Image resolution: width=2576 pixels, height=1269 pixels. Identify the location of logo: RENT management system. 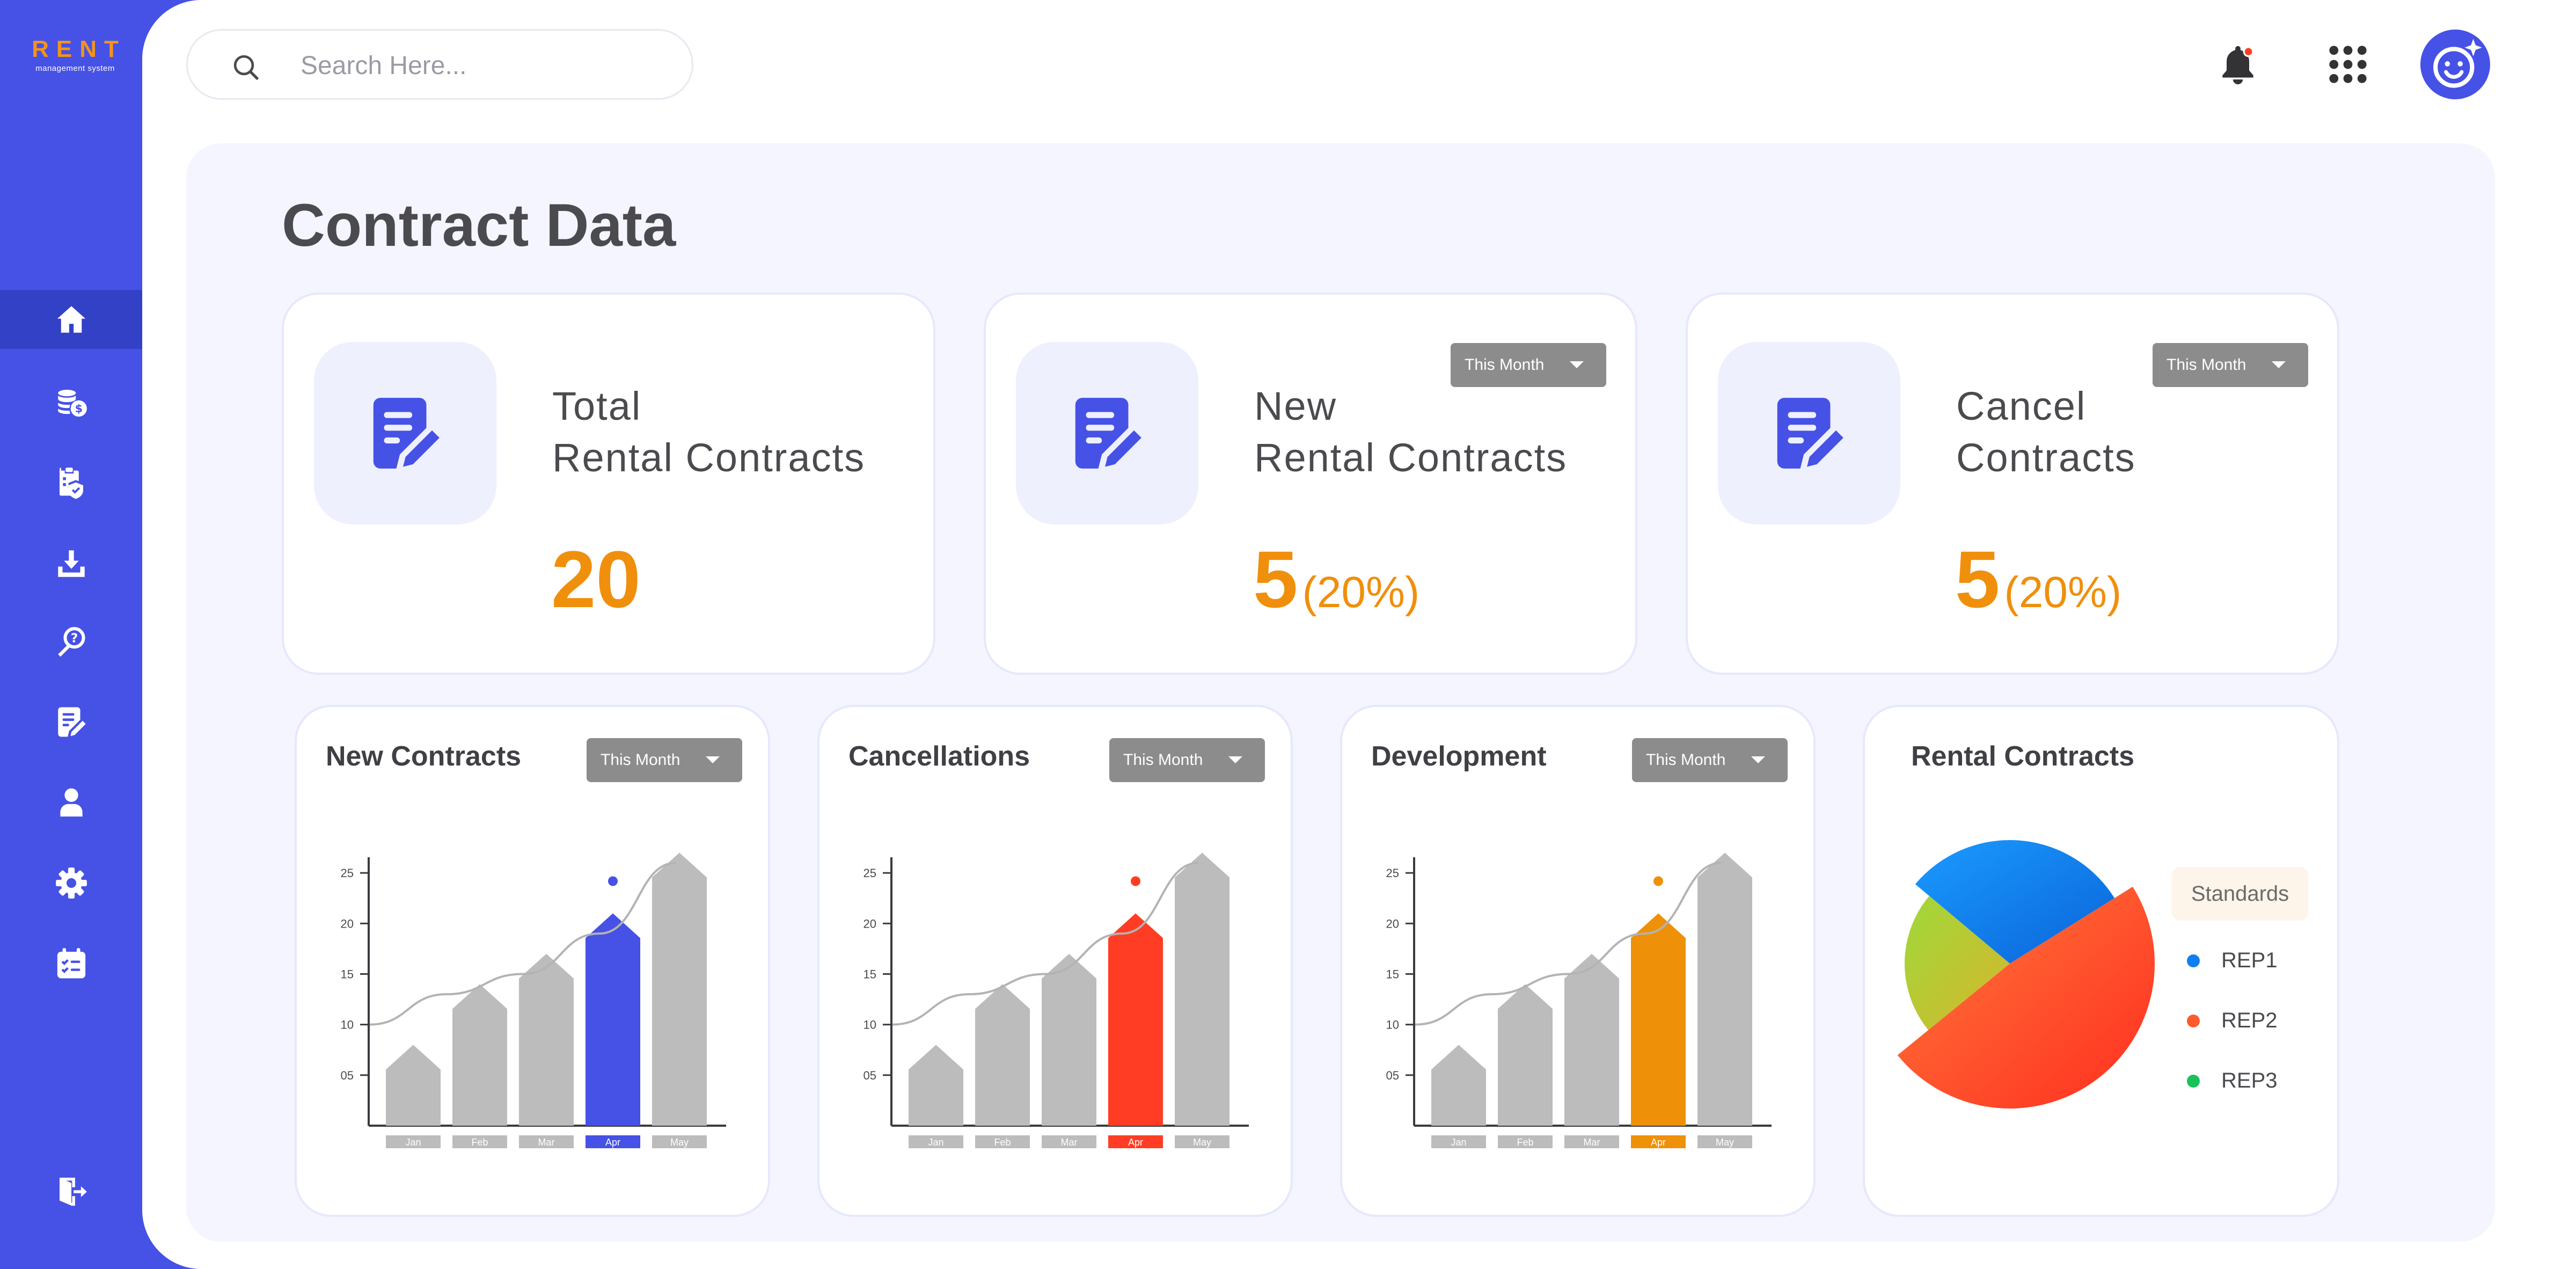
(75, 55).